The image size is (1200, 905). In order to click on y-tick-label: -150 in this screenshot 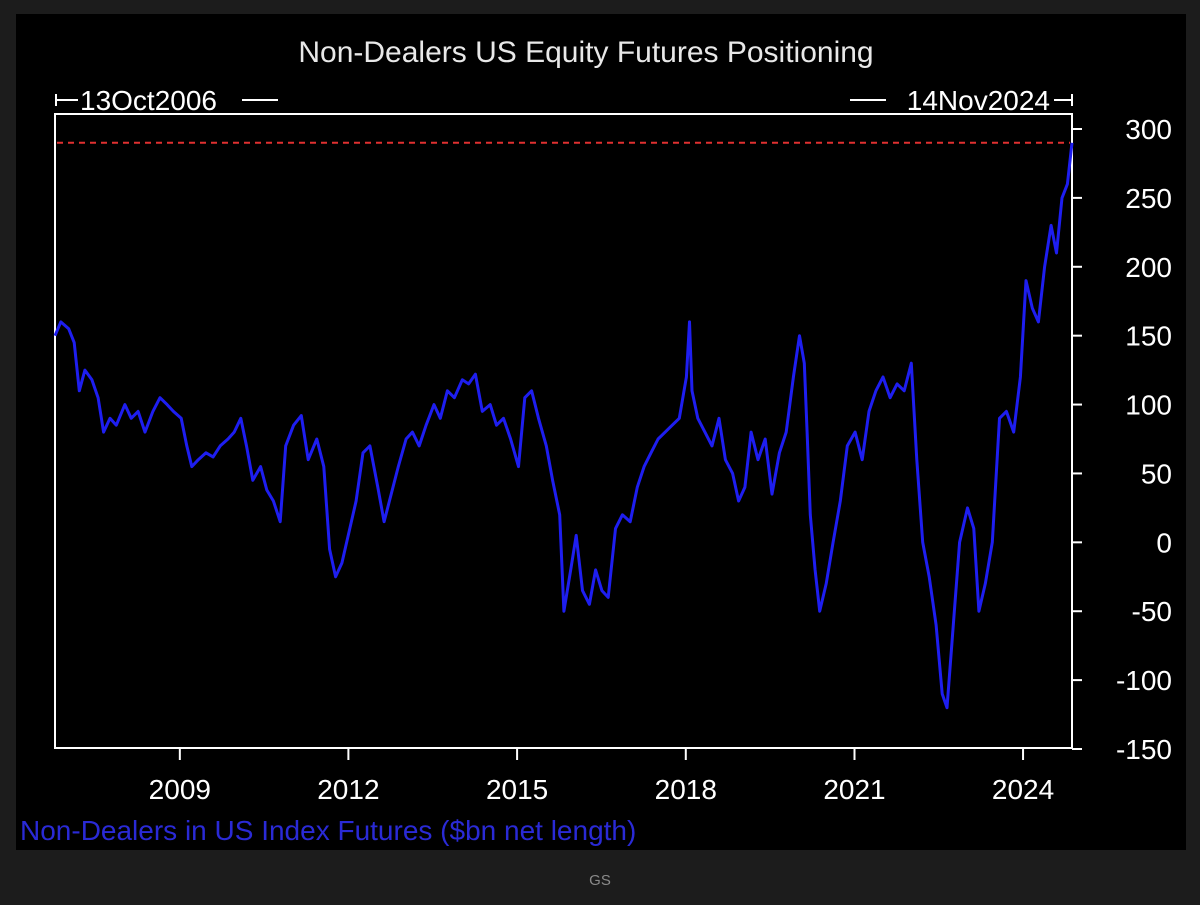, I will do `click(1144, 749)`.